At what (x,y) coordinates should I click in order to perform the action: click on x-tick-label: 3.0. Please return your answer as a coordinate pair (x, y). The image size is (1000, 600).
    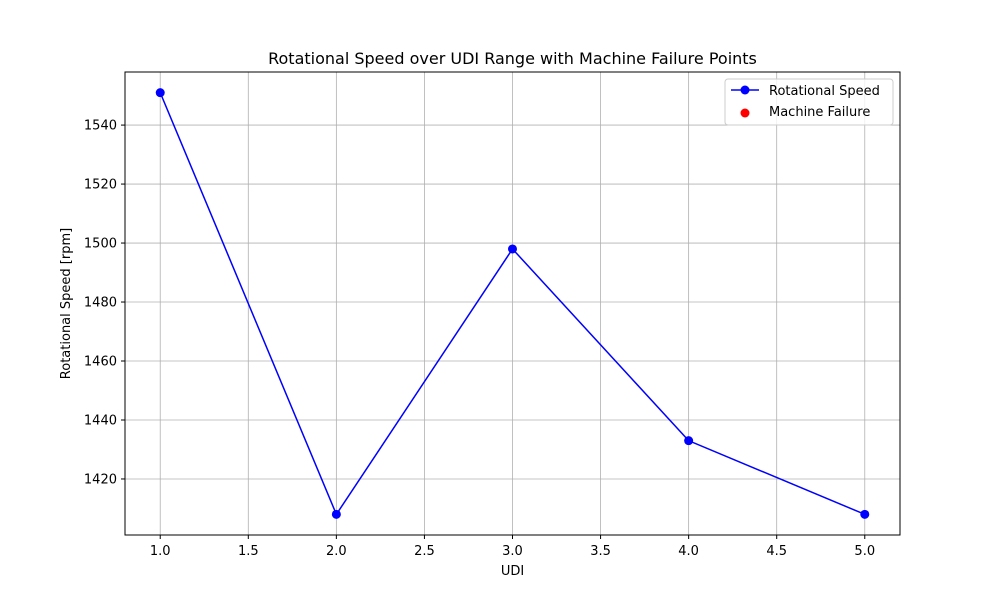
    Looking at the image, I should click on (512, 551).